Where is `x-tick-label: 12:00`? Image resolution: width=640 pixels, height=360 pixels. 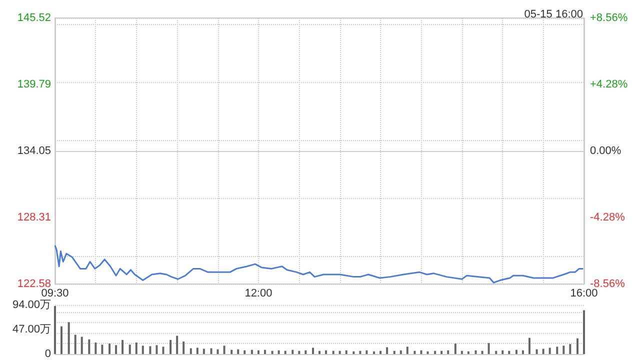
x-tick-label: 12:00 is located at coordinates (258, 294).